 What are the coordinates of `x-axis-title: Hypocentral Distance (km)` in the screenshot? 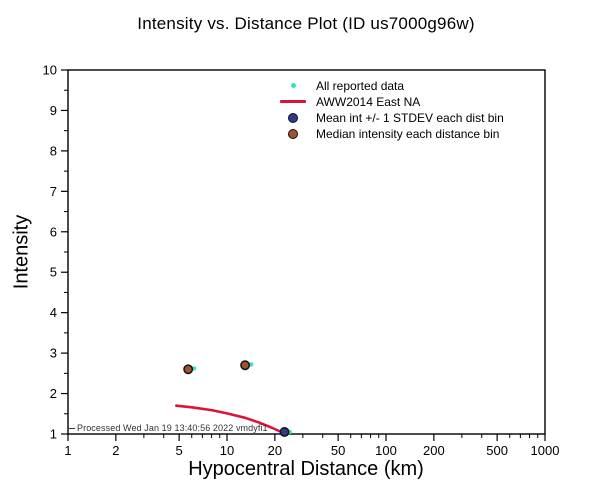 It's located at (306, 469).